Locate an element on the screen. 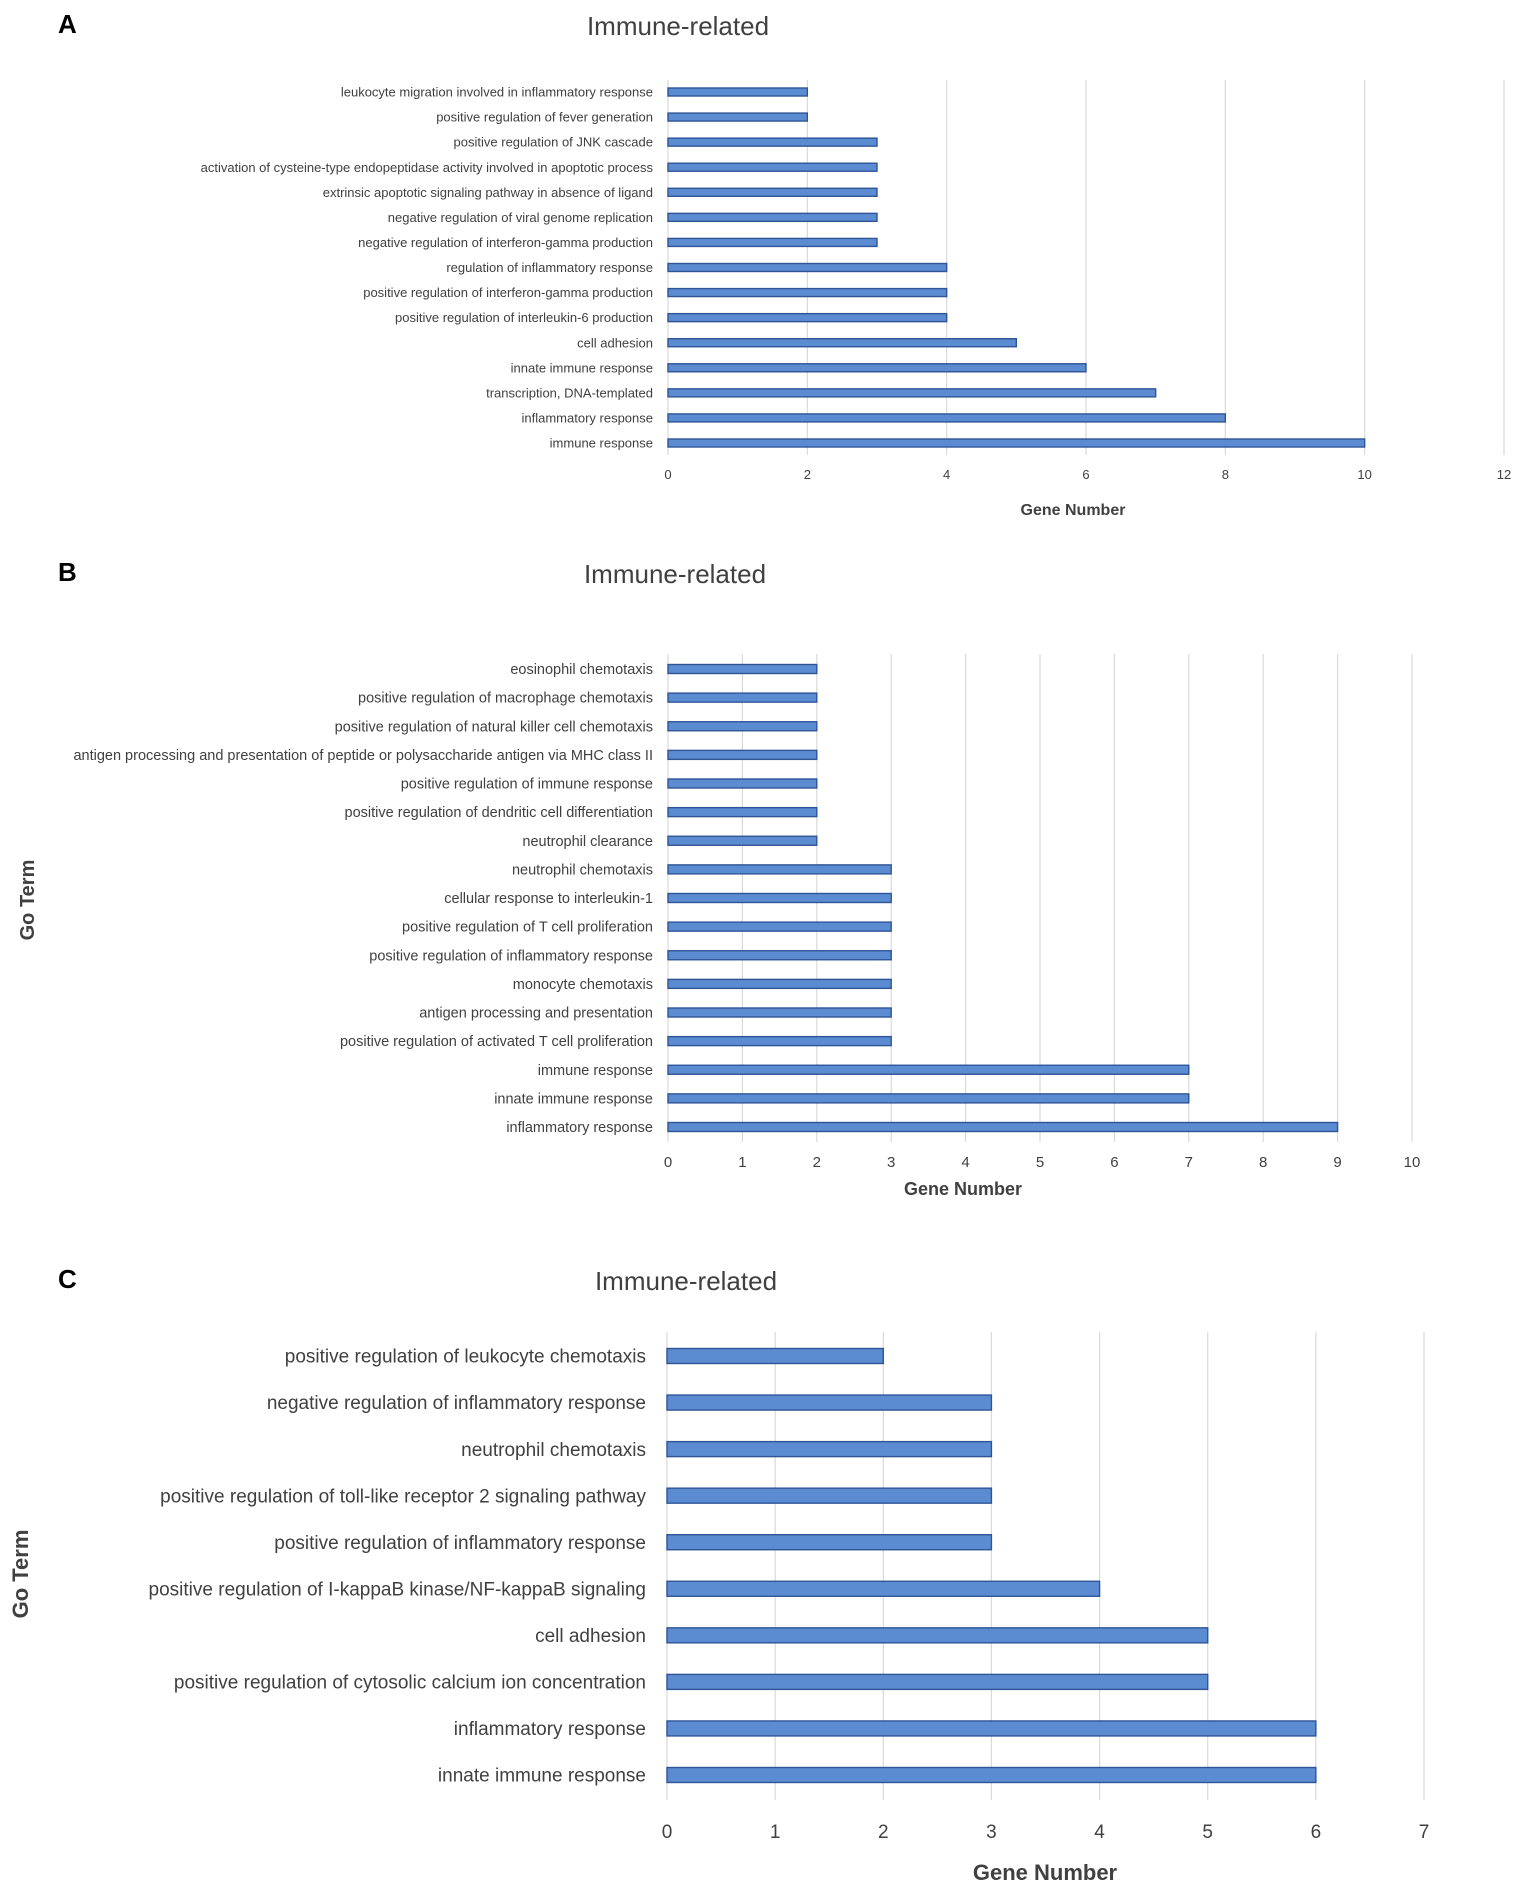  category-label-b-8: cellular response to interleukin-1 is located at coordinates (548, 899).